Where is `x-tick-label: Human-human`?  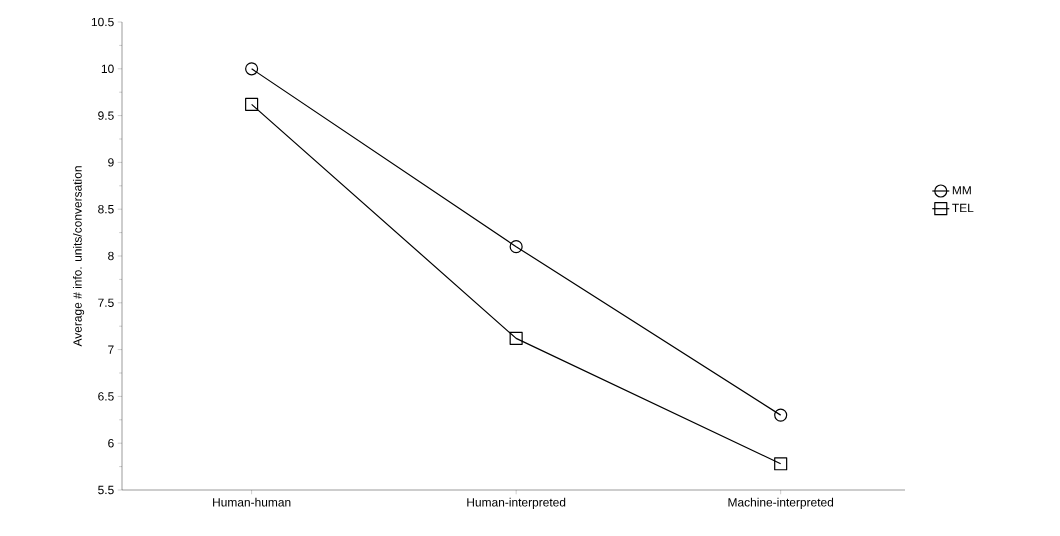 x-tick-label: Human-human is located at coordinates (252, 502).